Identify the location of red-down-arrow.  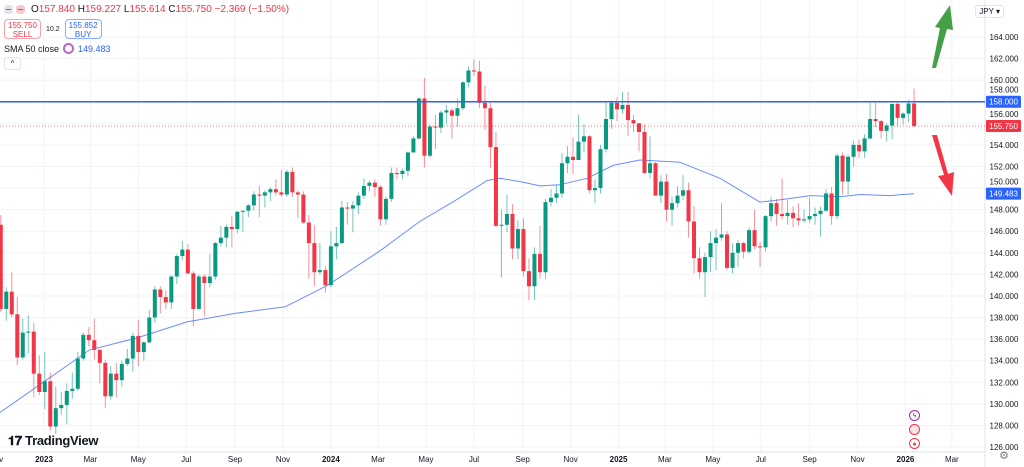
(943, 165).